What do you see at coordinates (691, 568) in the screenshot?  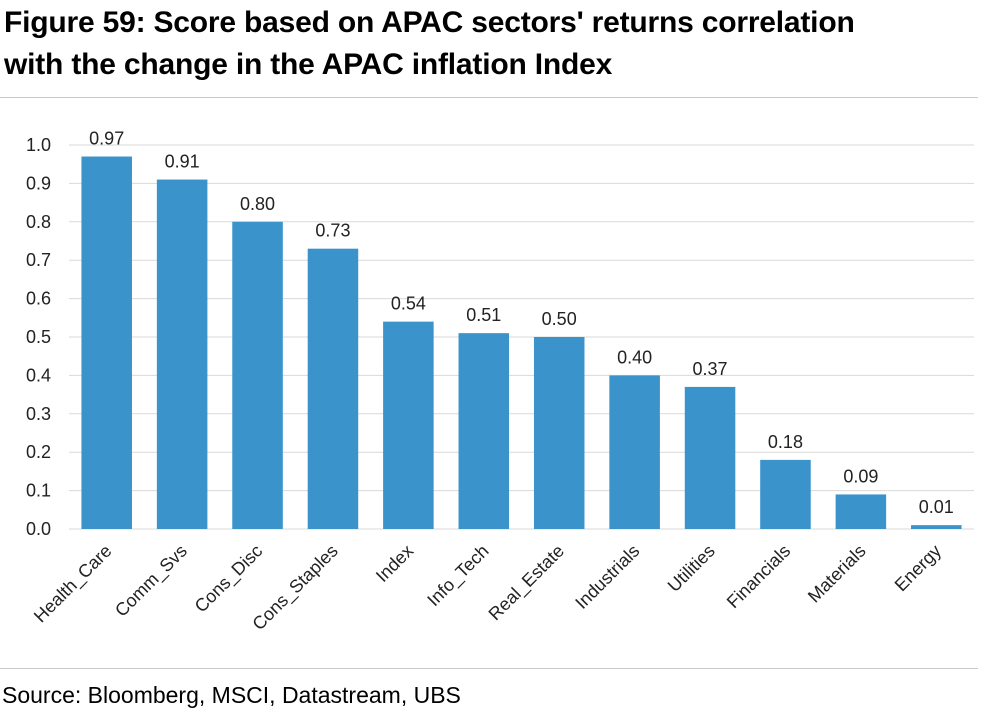 I see `x-tick-label: Utilities` at bounding box center [691, 568].